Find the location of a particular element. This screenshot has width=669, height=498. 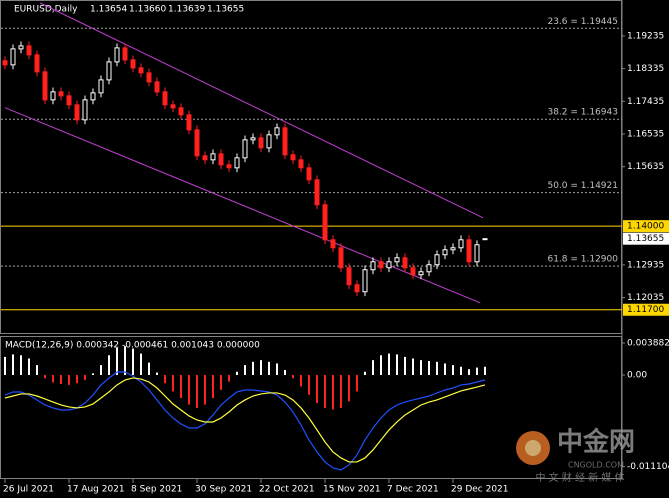

x-tick-label: 15 Nov 2021 is located at coordinates (352, 490).